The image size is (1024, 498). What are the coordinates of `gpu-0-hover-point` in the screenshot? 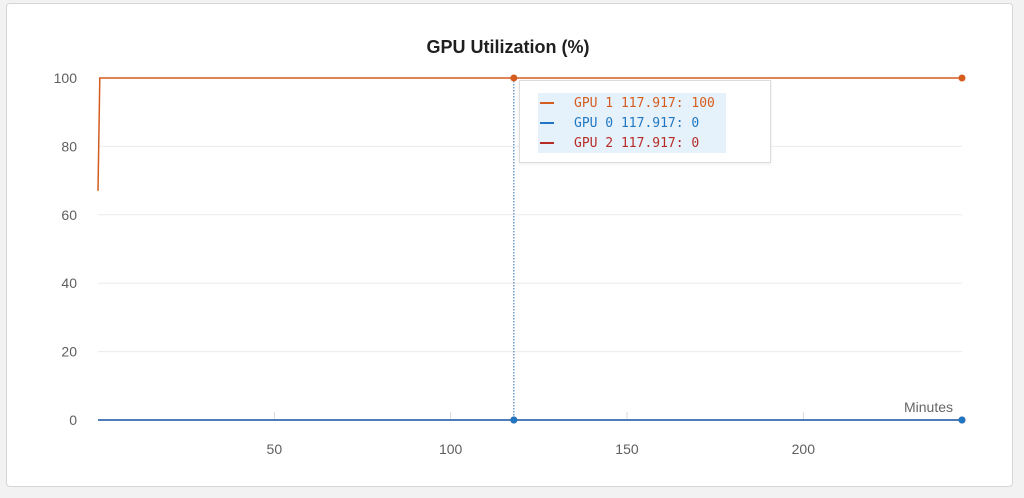 It's located at (514, 420).